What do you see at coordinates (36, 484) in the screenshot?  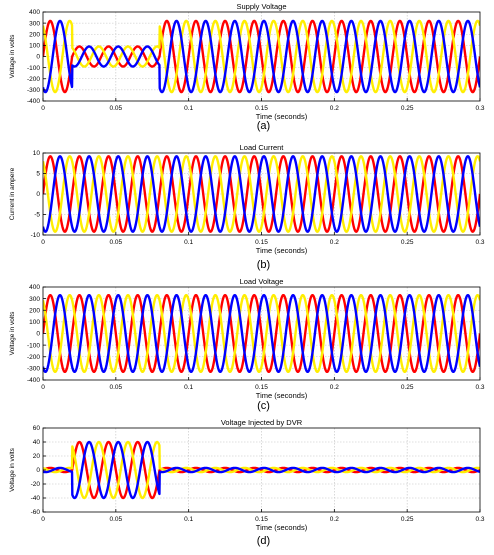 I see `y-tick-label: -20` at bounding box center [36, 484].